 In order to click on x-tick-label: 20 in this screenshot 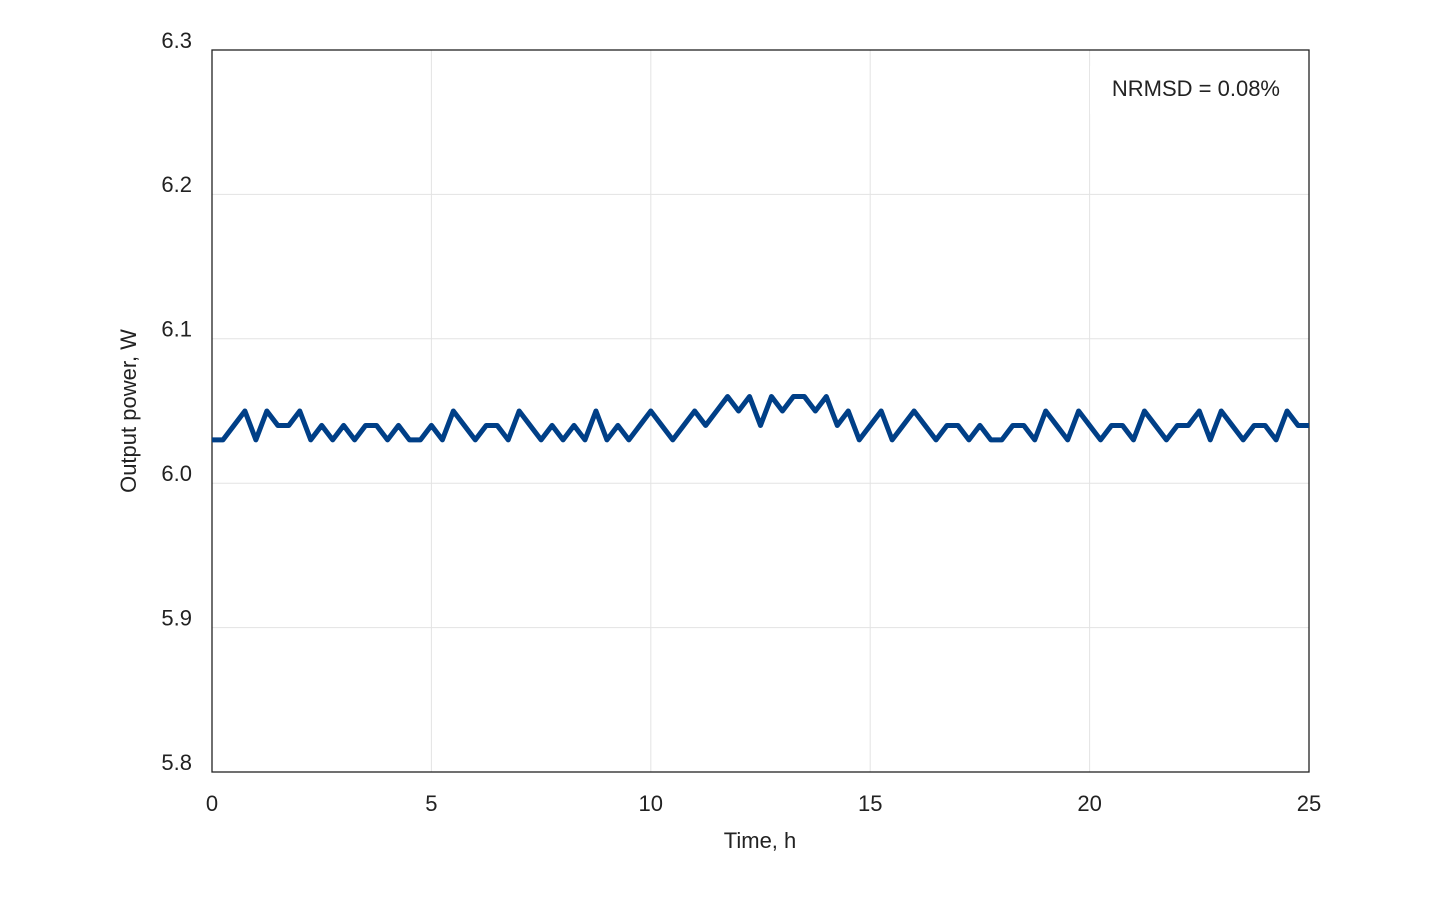, I will do `click(1089, 803)`.